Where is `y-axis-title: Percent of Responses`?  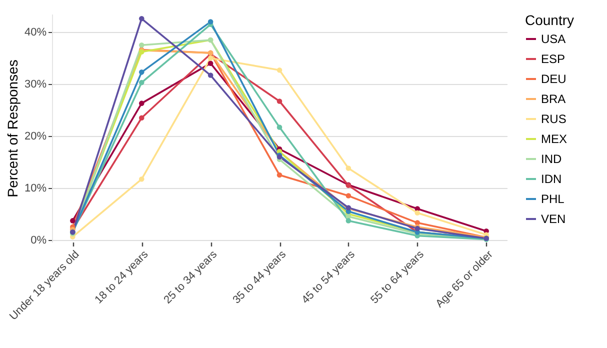
y-axis-title: Percent of Responses is located at coordinates (12, 129).